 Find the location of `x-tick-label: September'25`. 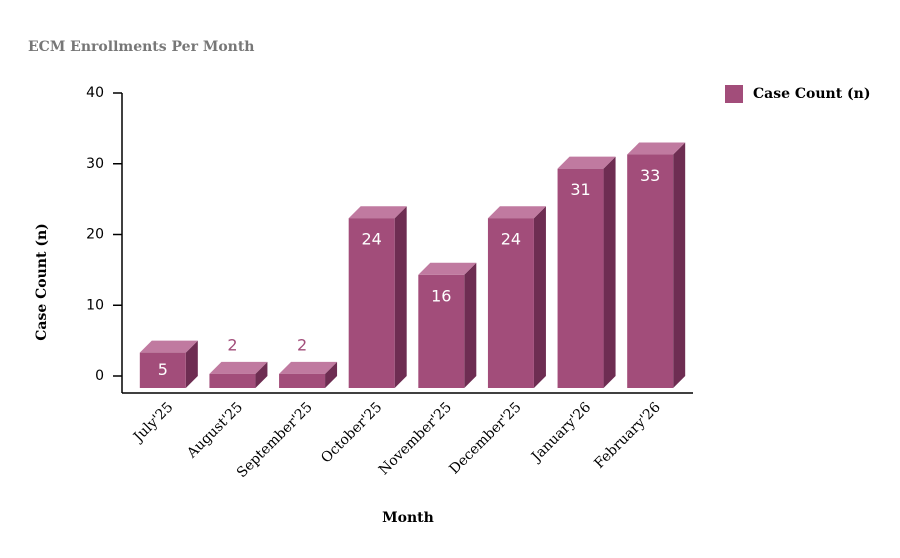

x-tick-label: September'25 is located at coordinates (275, 440).